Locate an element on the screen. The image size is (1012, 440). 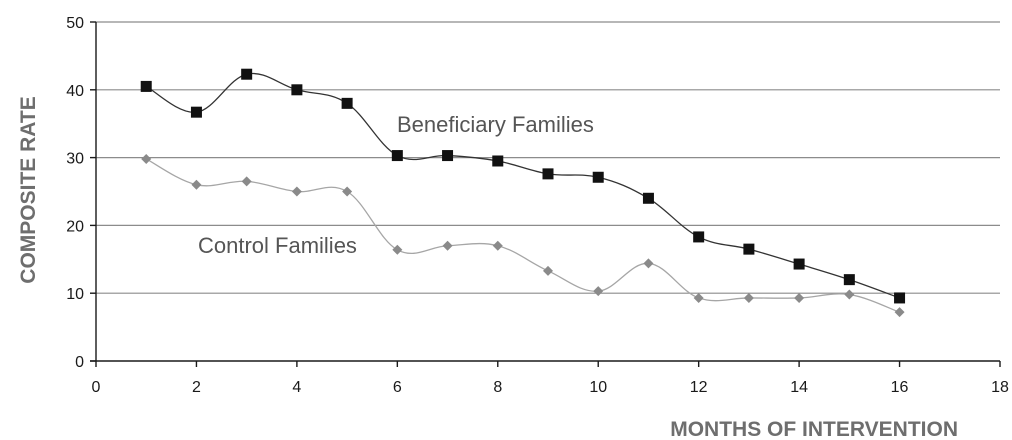
y-tick-label: 10 is located at coordinates (75, 294).